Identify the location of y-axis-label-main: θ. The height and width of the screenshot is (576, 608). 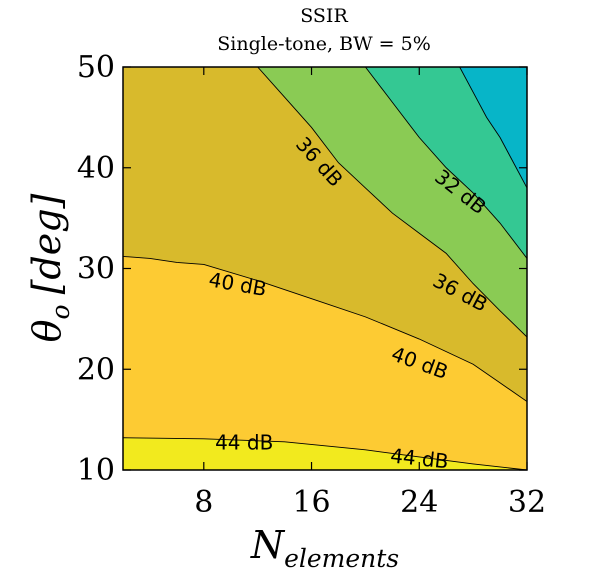
(47, 330).